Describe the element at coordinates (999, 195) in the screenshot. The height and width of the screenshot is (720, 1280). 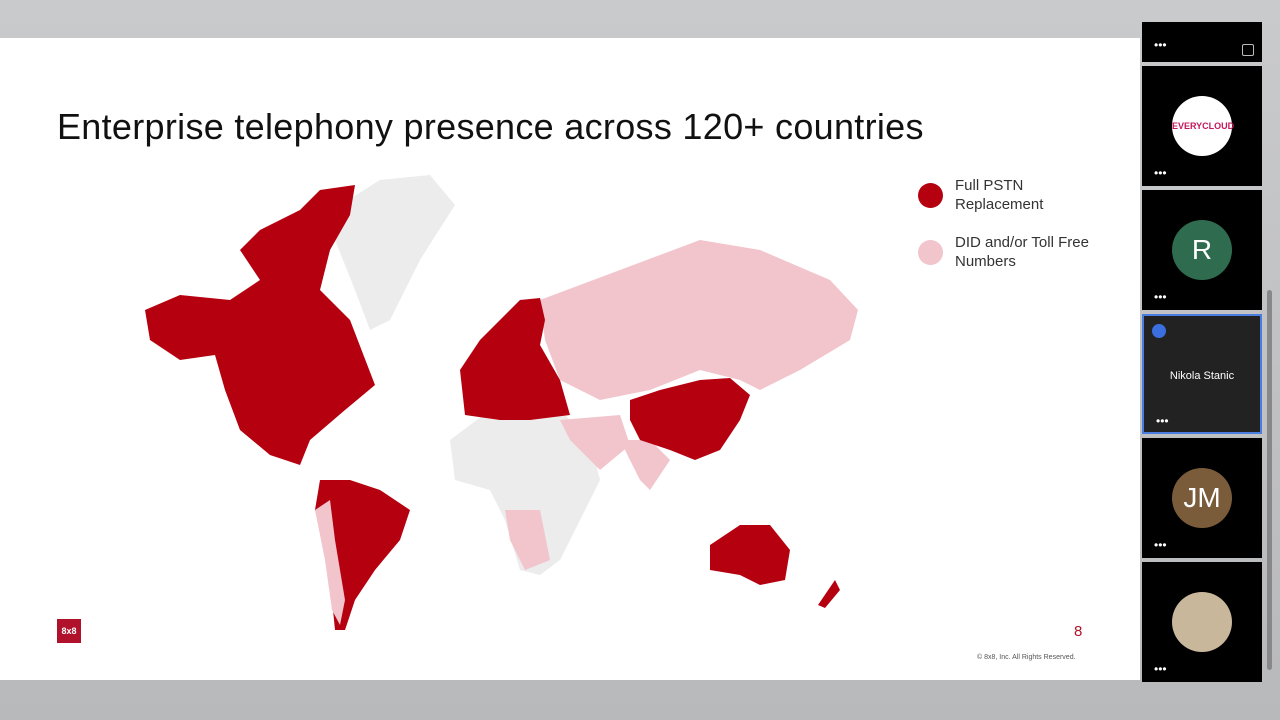
I see `legend-label: Full PSTN Replacement` at that location.